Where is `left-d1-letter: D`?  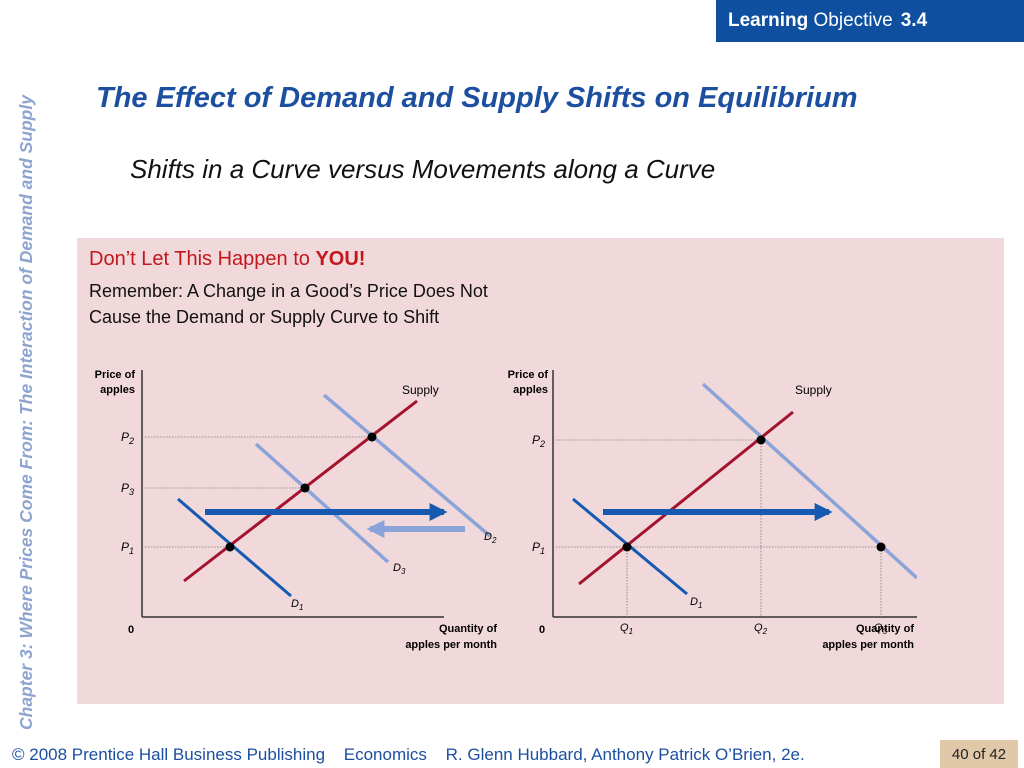
left-d1-letter: D is located at coordinates (295, 604).